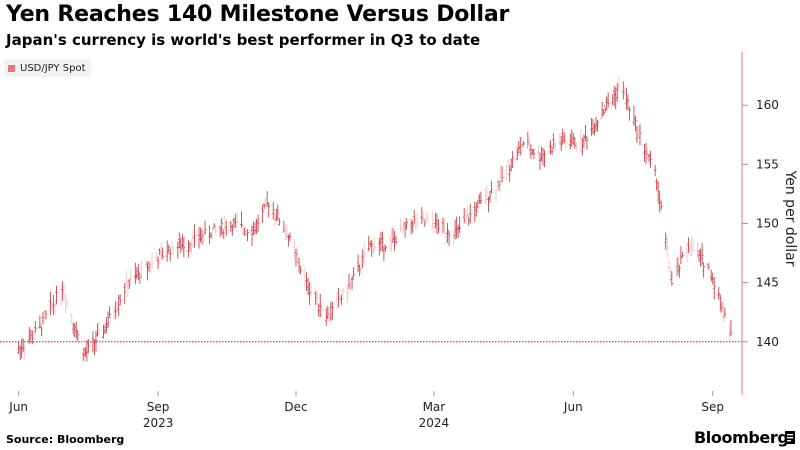  What do you see at coordinates (158, 423) in the screenshot?
I see `x-year-label: 2023` at bounding box center [158, 423].